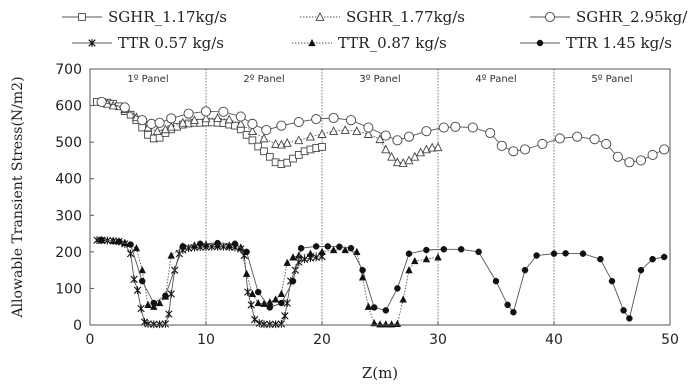 Image resolution: width=688 pixels, height=384 pixels. Describe the element at coordinates (68, 216) in the screenshot. I see `y-tick-label: 300` at that location.